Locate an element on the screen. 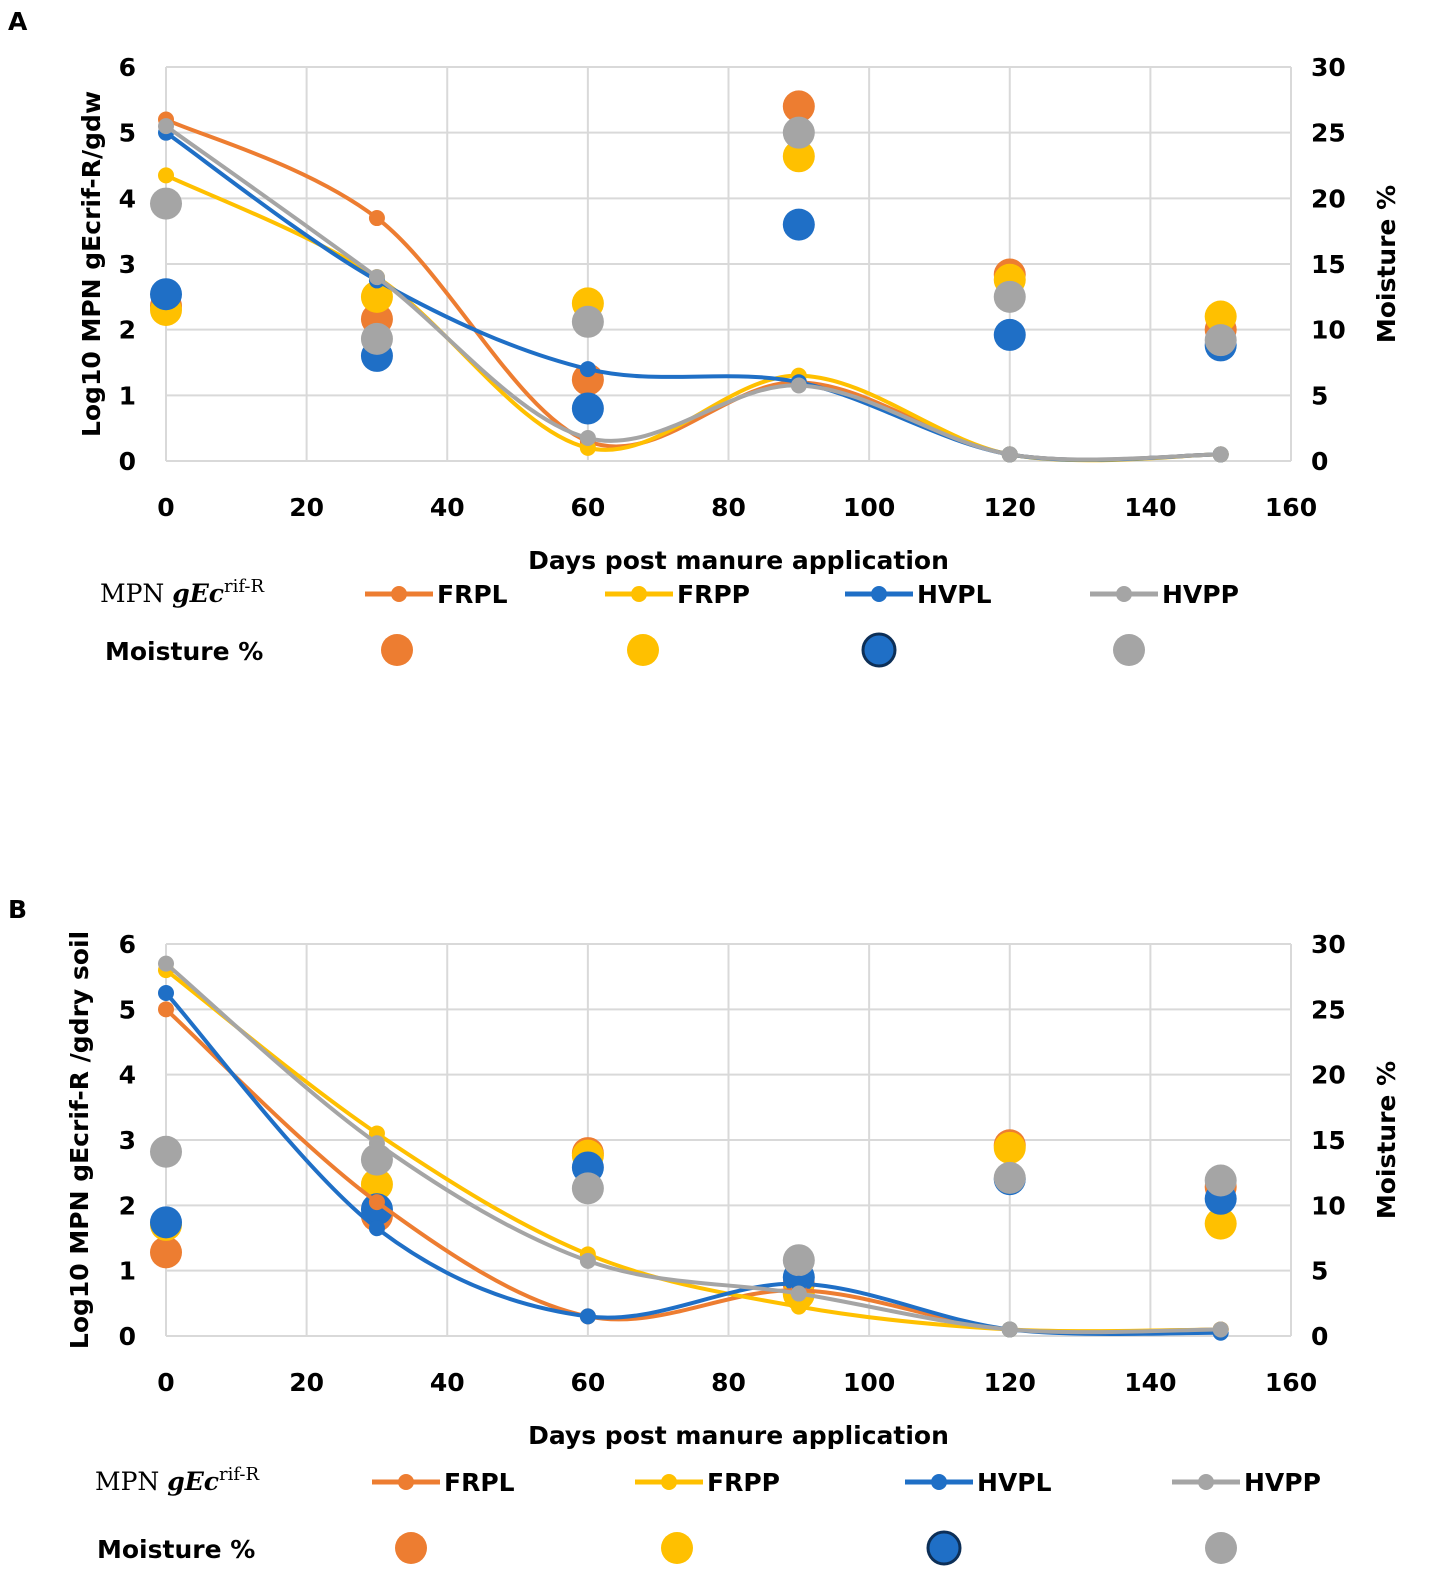 The height and width of the screenshot is (1590, 1430). legend-series-label: FRPL is located at coordinates (479, 1482).